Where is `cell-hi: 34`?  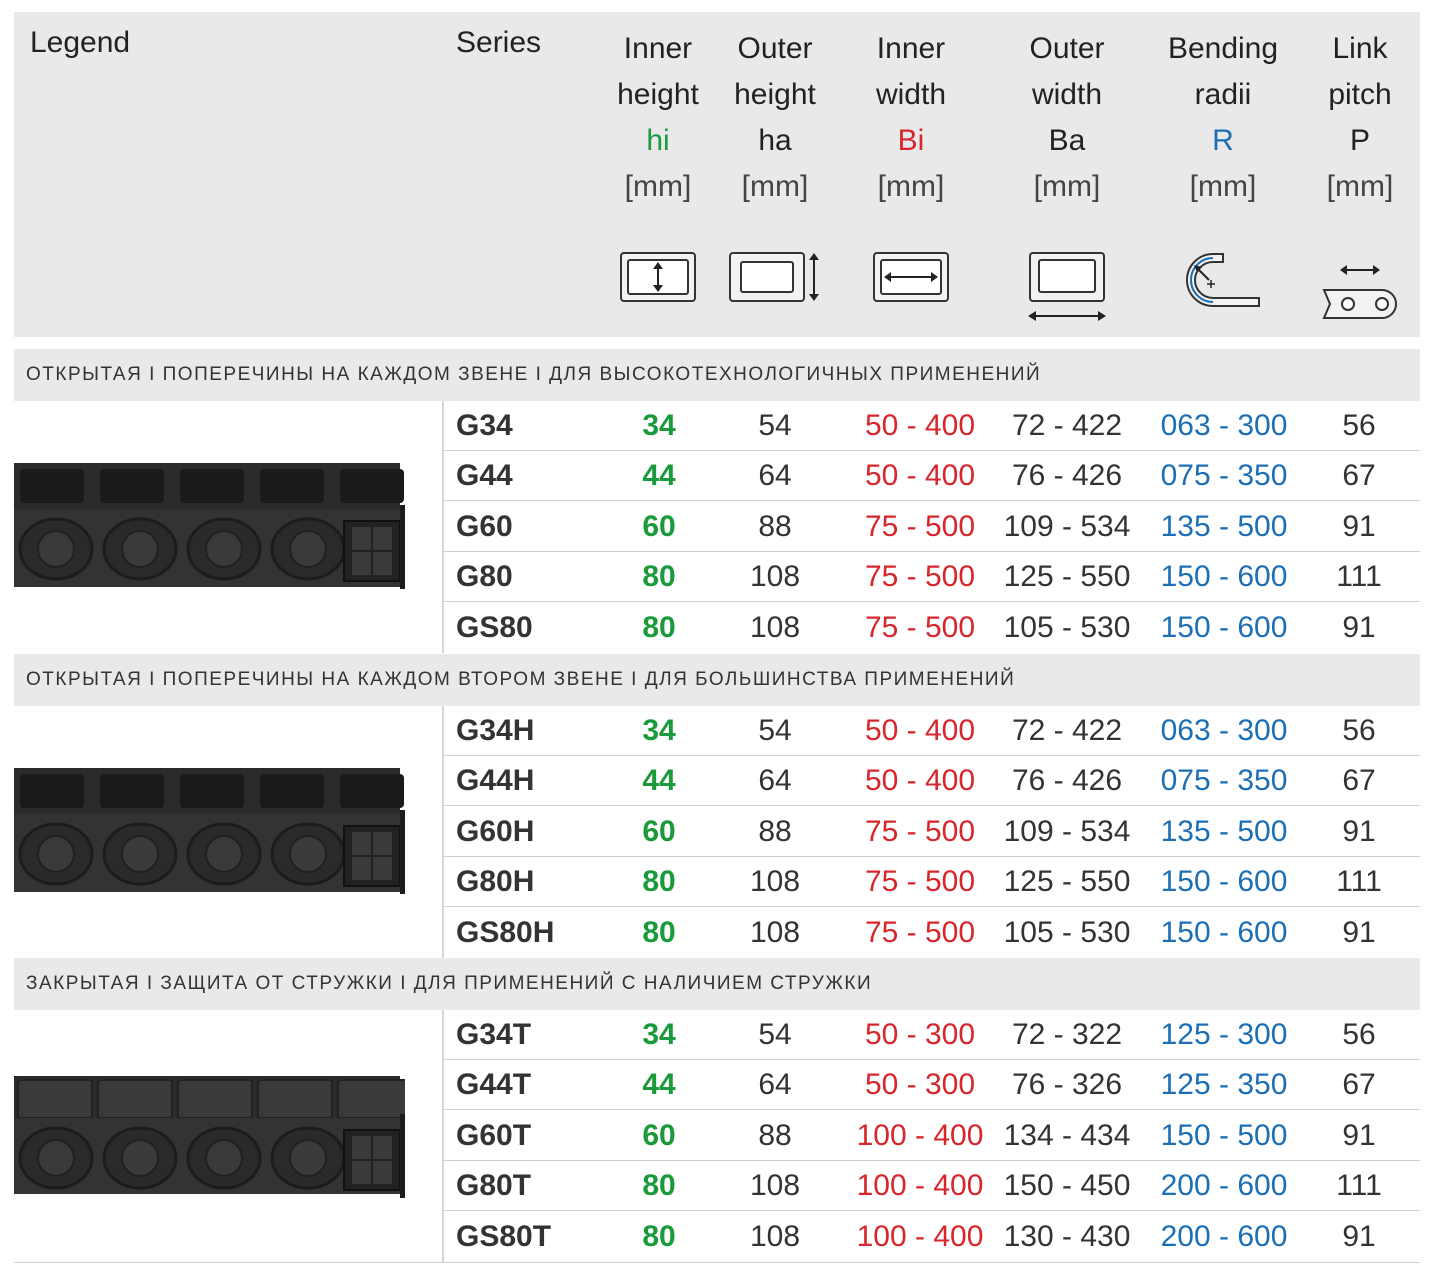 cell-hi: 34 is located at coordinates (659, 730).